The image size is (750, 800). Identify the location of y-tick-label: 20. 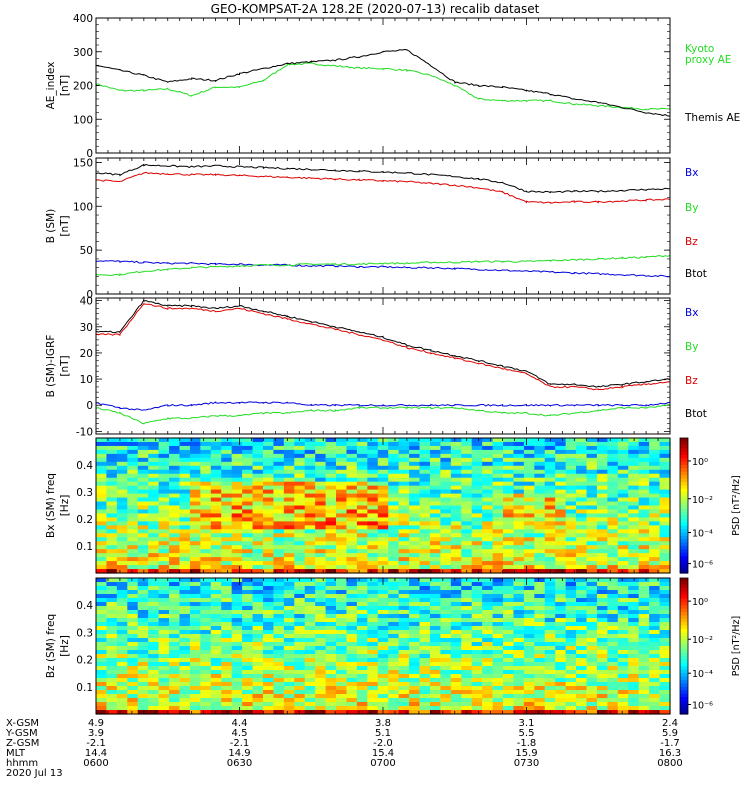
(86, 354).